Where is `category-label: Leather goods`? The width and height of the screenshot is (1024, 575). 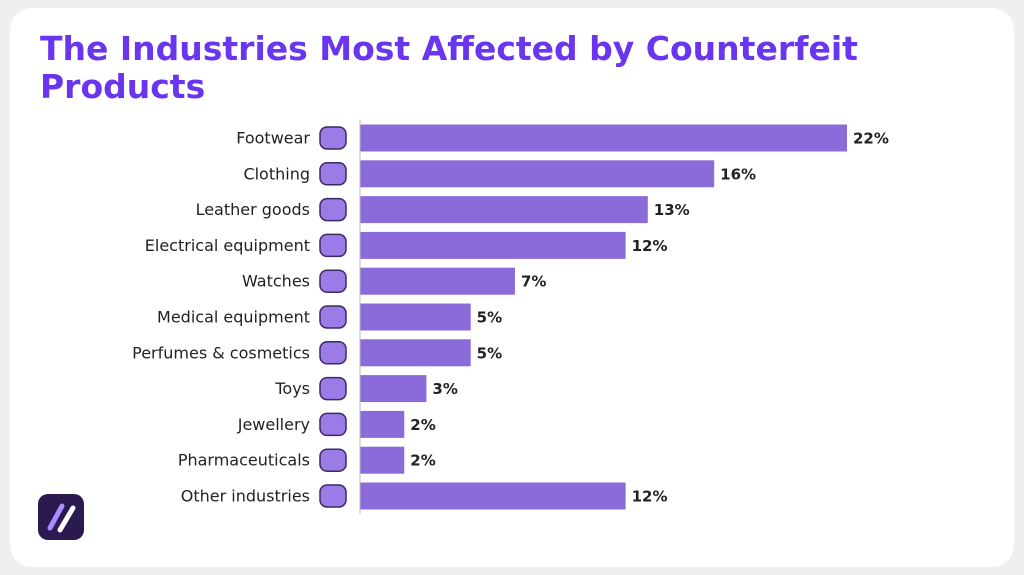
category-label: Leather goods is located at coordinates (253, 209).